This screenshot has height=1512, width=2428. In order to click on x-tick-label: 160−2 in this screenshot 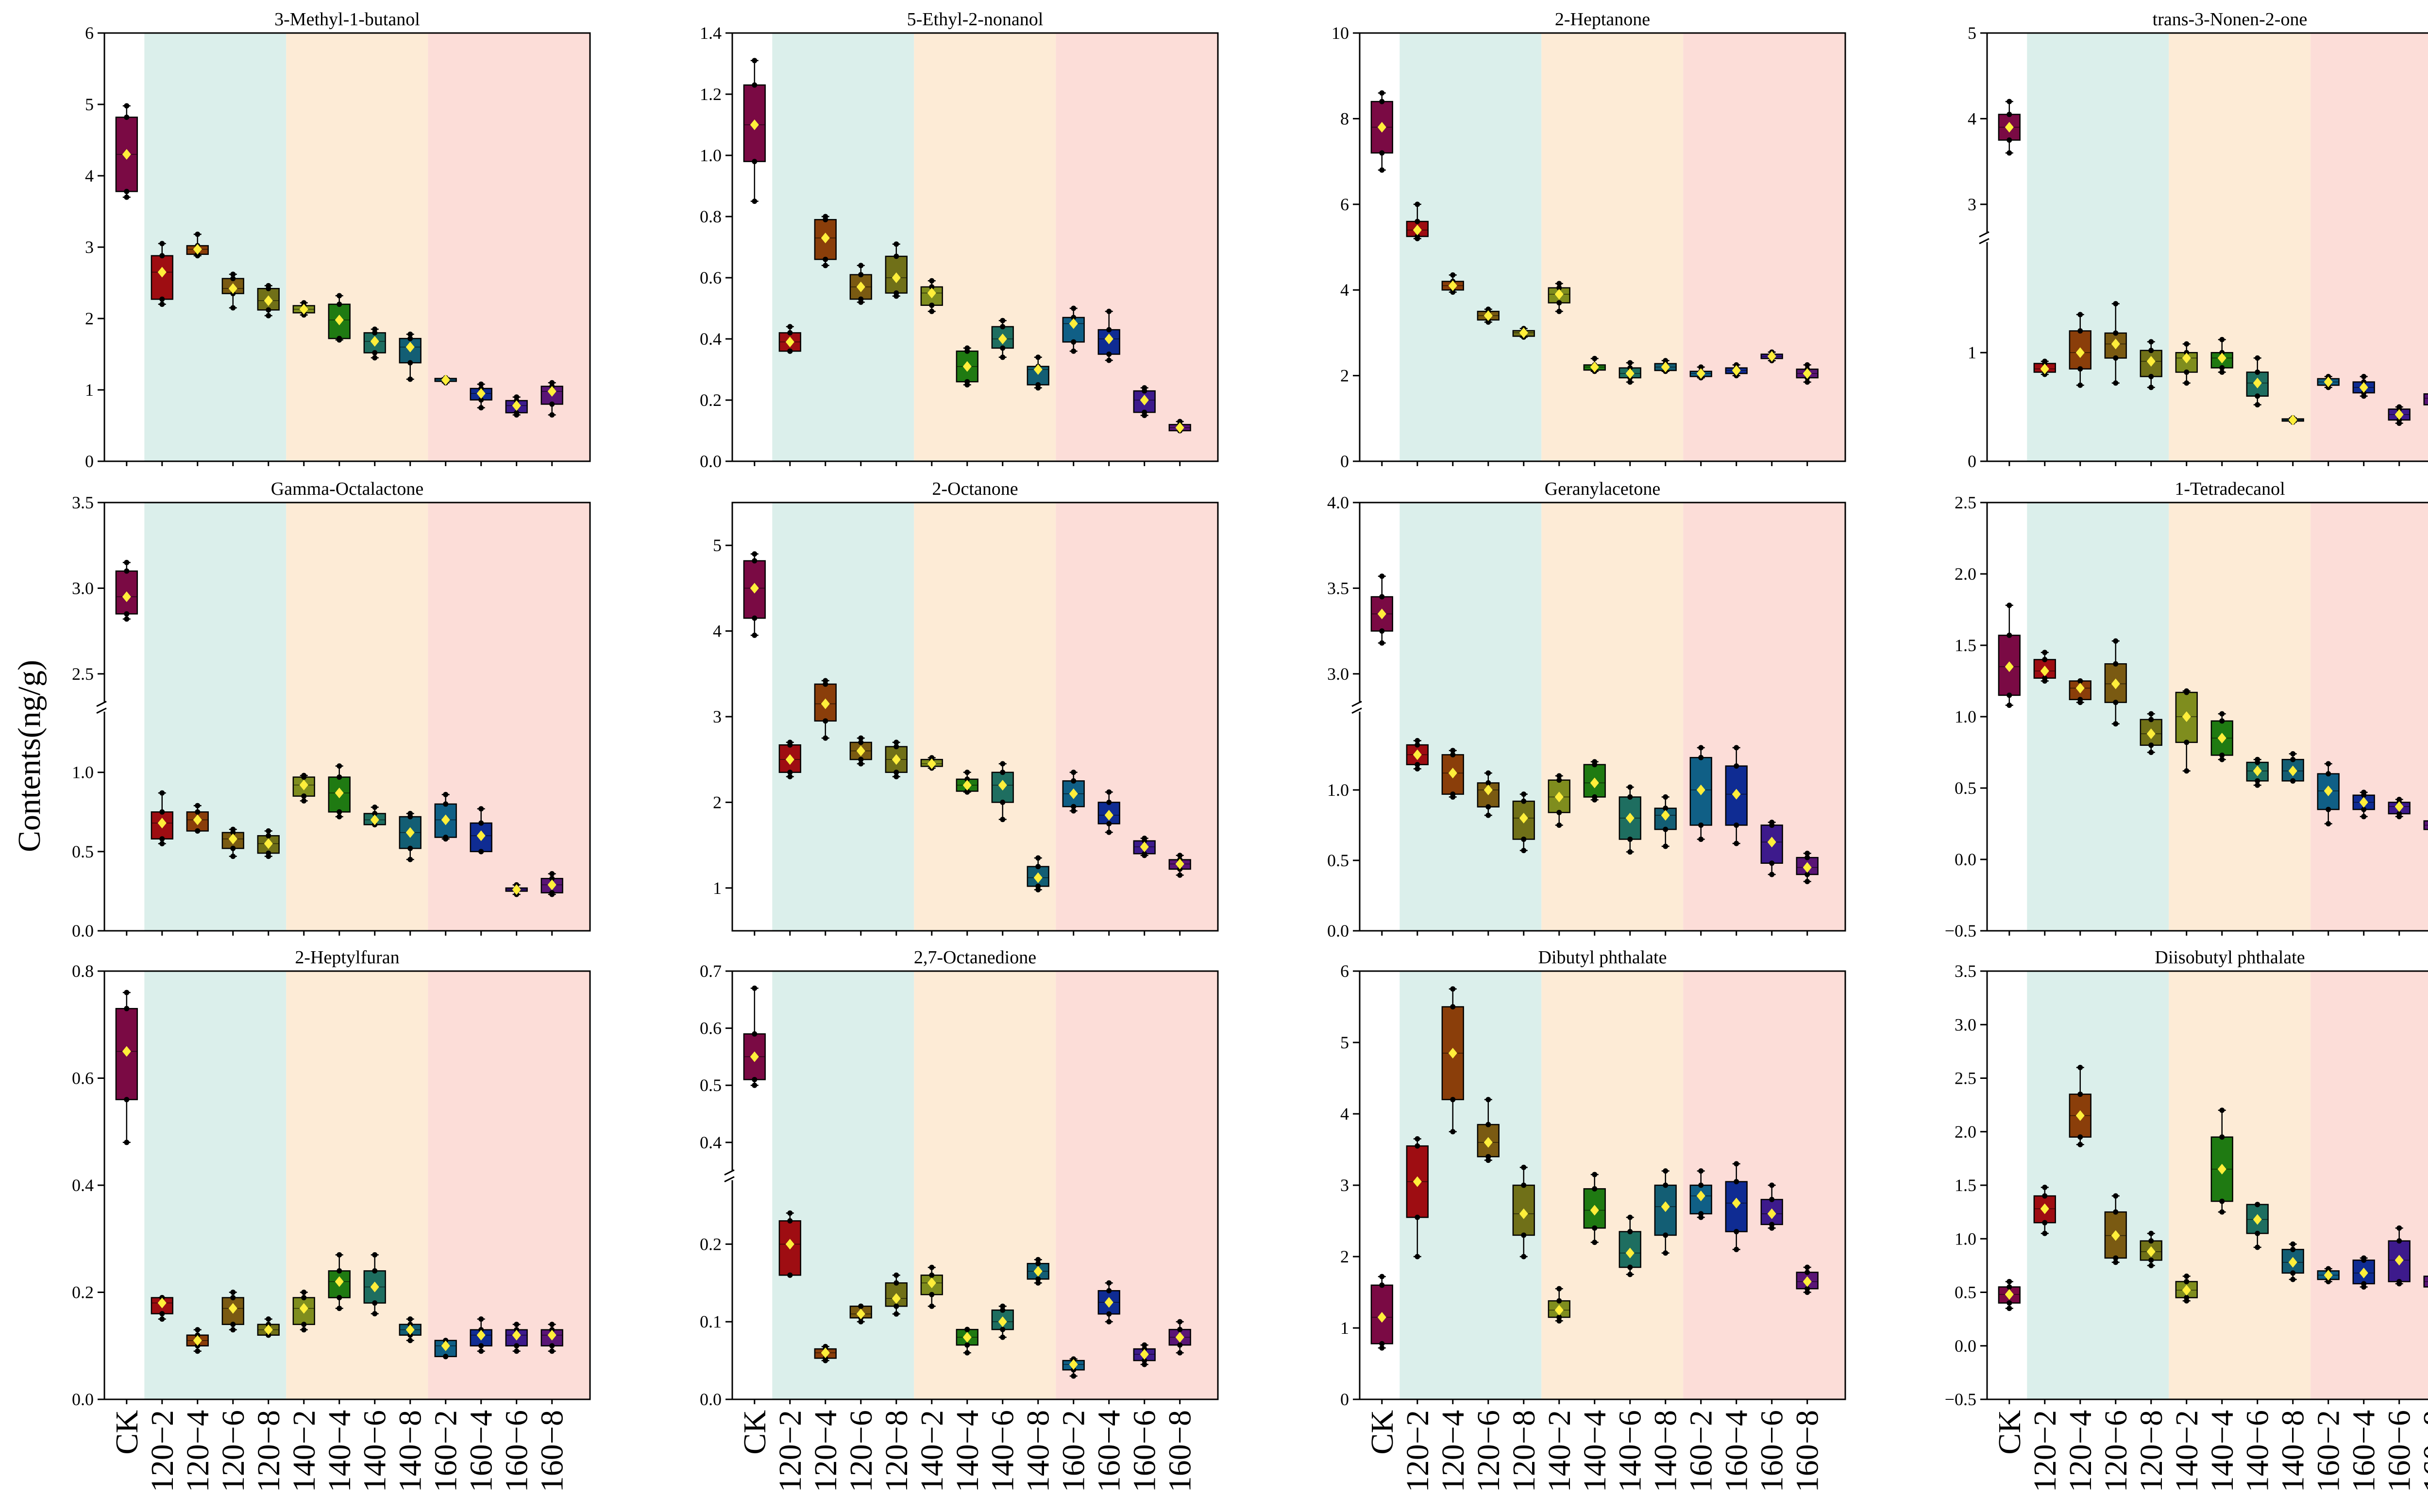, I will do `click(446, 1451)`.